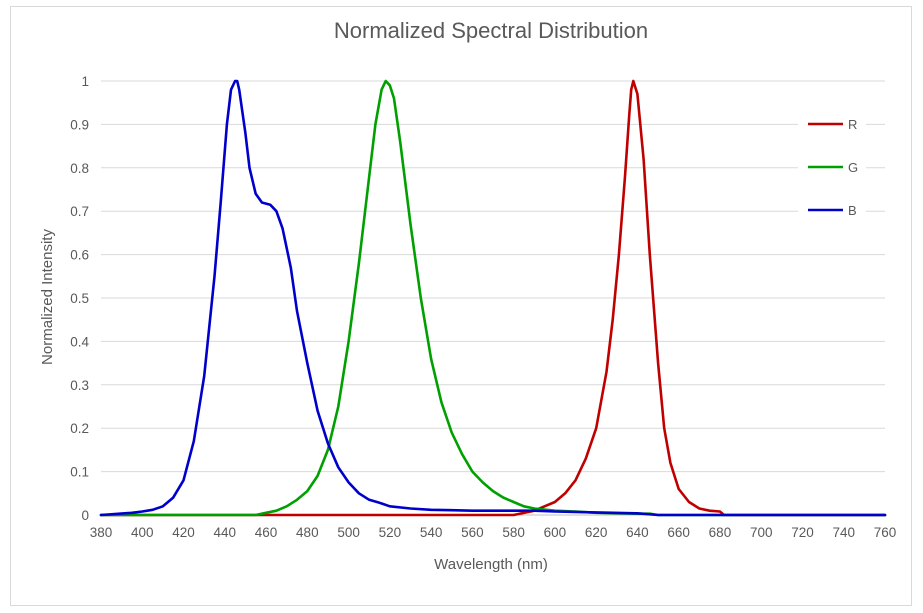  What do you see at coordinates (720, 532) in the screenshot?
I see `x-tick-label: 680` at bounding box center [720, 532].